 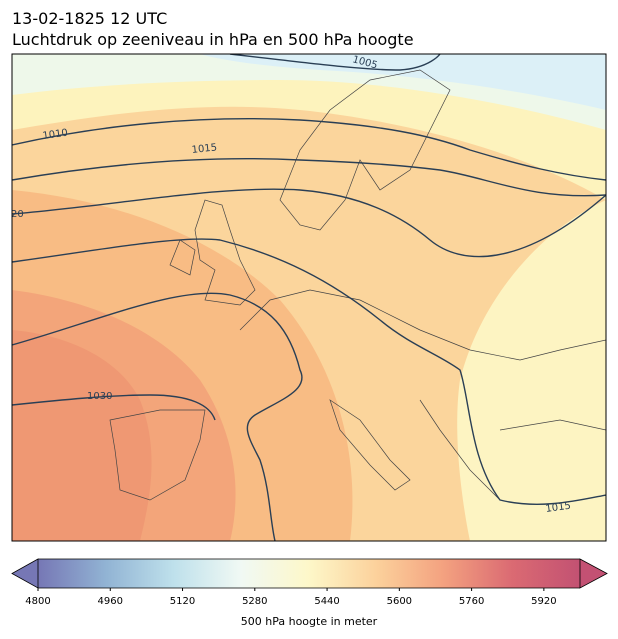 I want to click on colorbar-label: 500 hPa hoogte in meter, so click(x=309, y=621).